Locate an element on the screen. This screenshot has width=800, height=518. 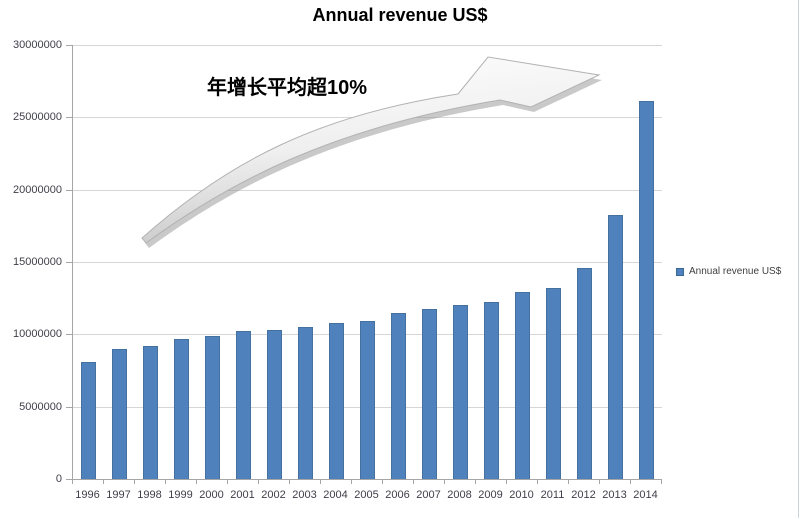
chart-border-right is located at coordinates (798, 259).